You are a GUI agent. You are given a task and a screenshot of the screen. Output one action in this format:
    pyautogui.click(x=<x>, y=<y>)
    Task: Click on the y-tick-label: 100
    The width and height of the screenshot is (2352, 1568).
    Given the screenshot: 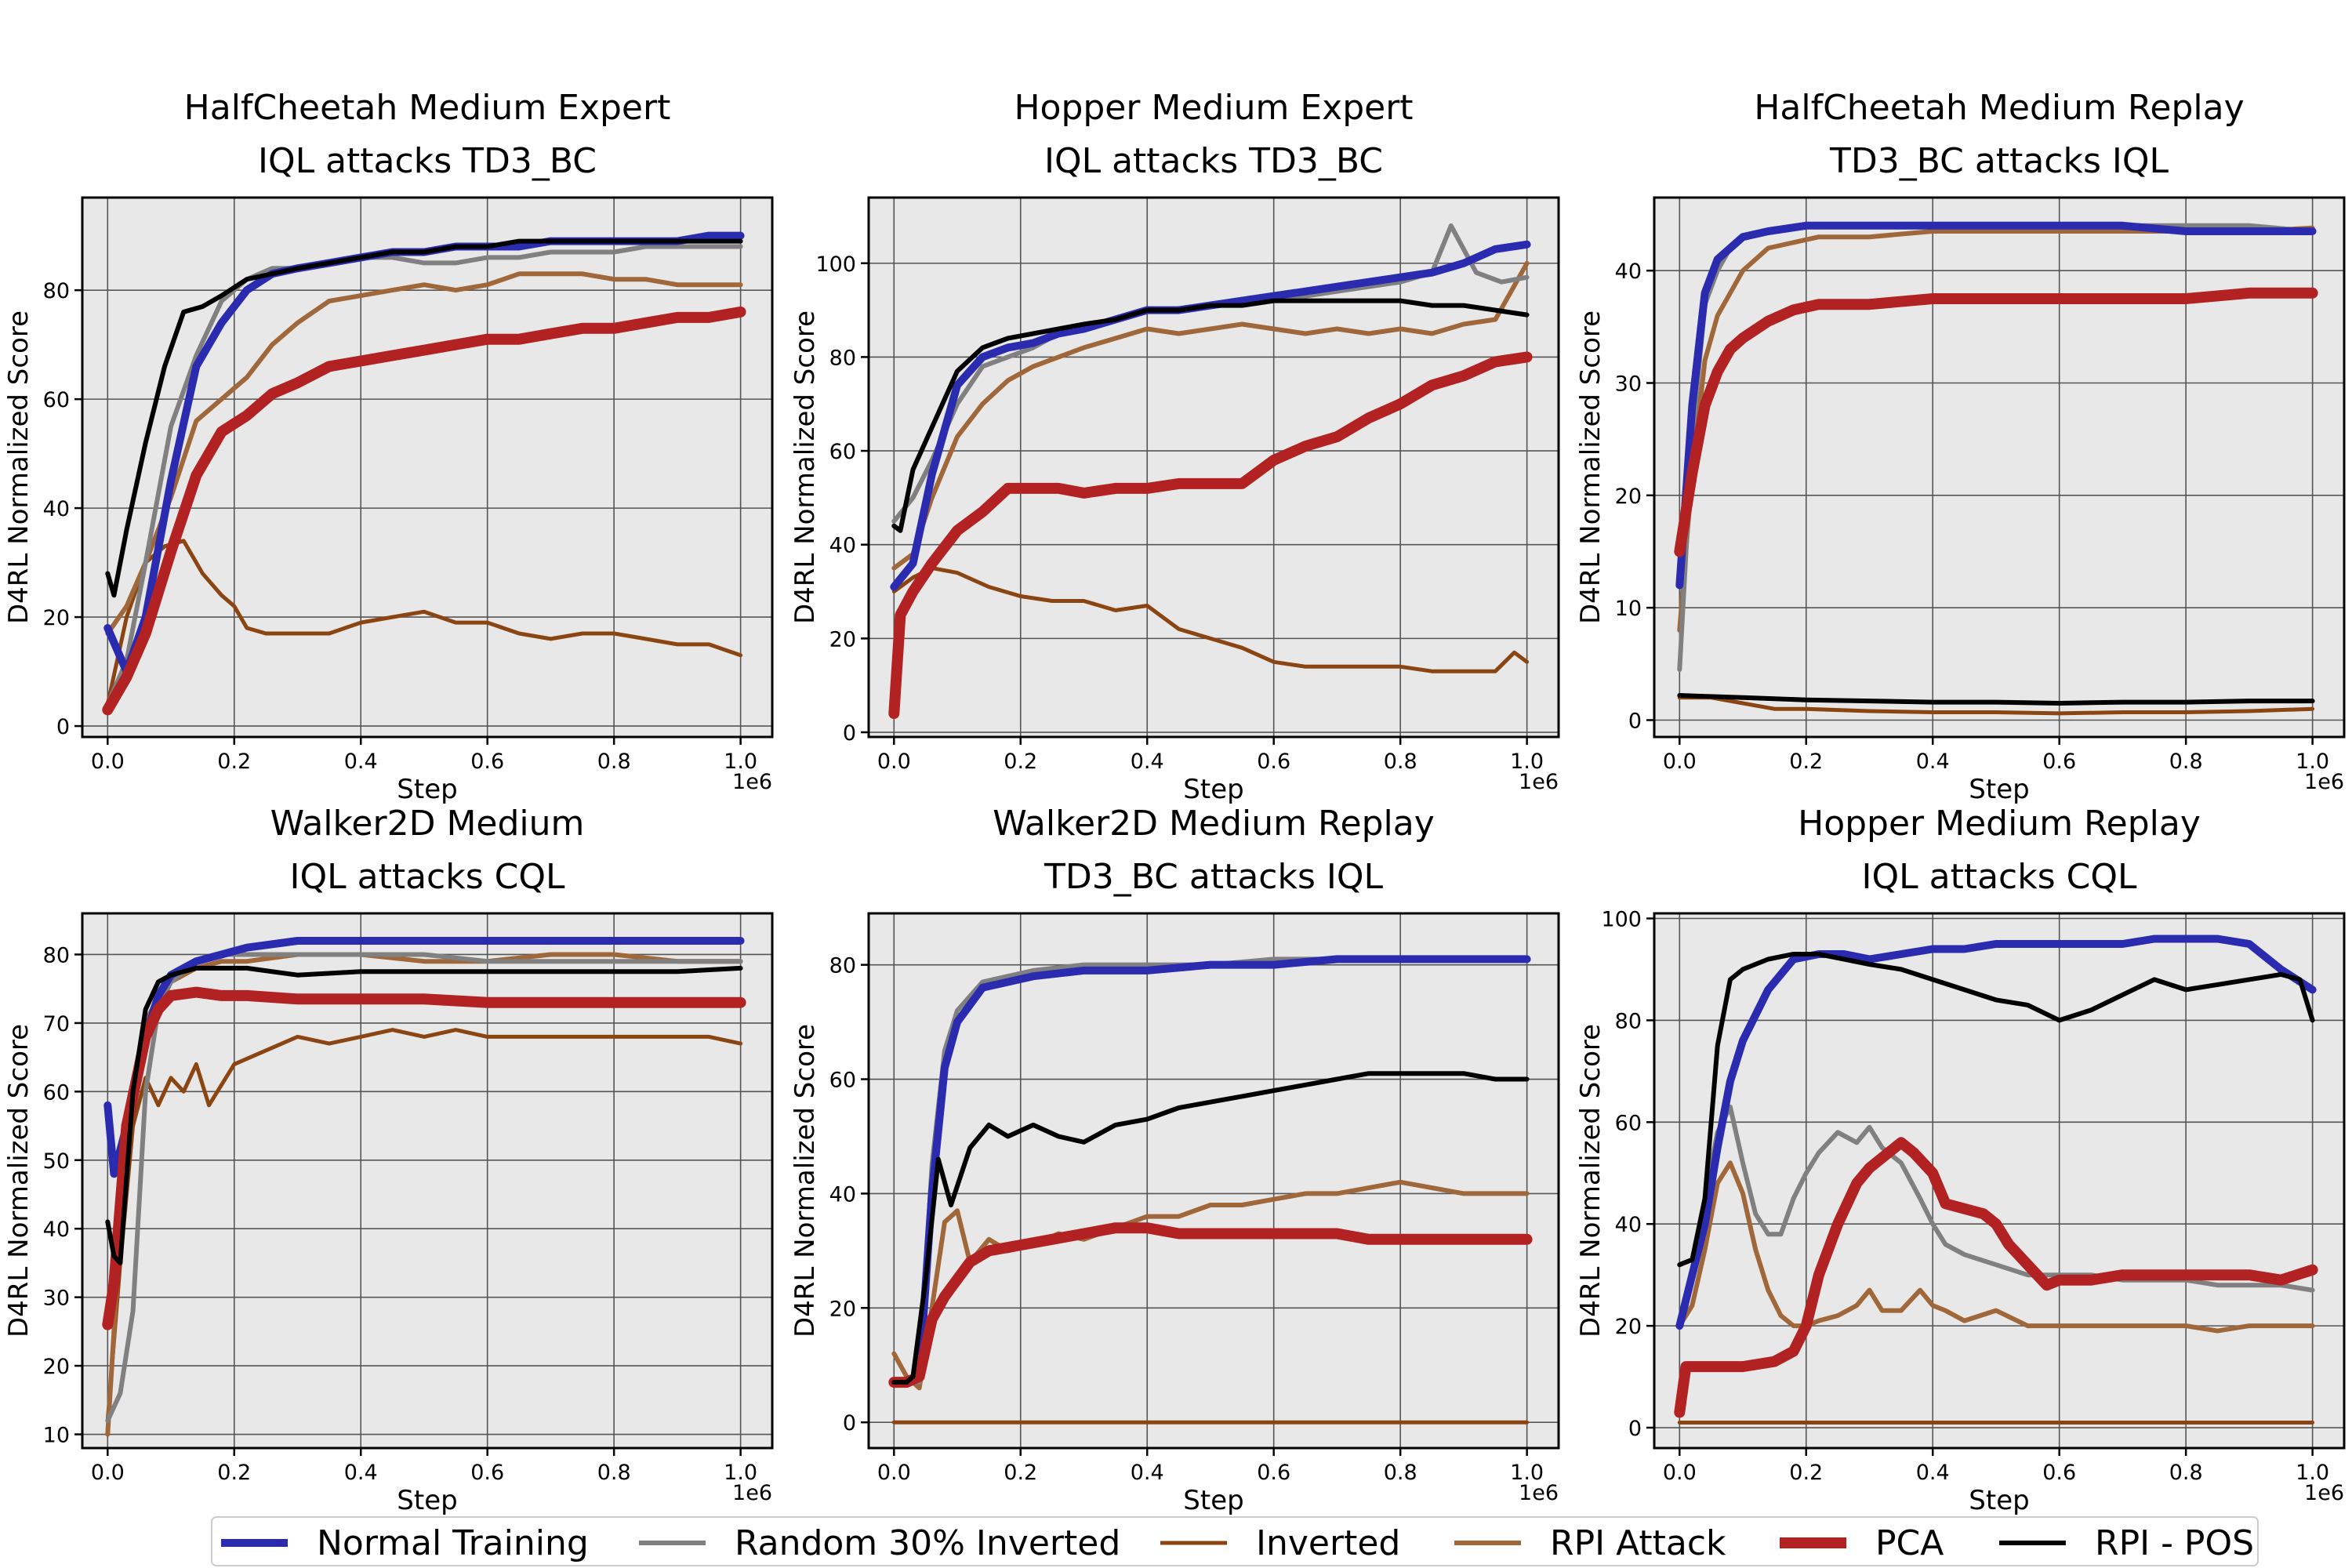 What is the action you would take?
    pyautogui.click(x=835, y=264)
    